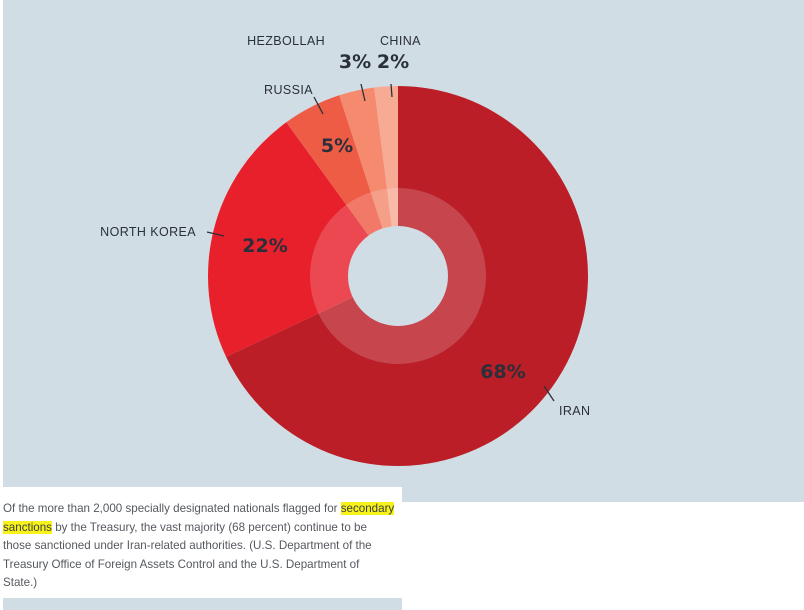 This screenshot has height=610, width=804. I want to click on leader-line-russia, so click(318, 105).